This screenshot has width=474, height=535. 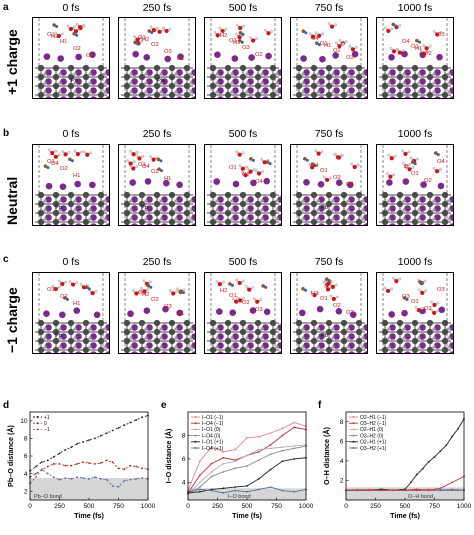 I want to click on legend-marker, so click(x=195, y=435).